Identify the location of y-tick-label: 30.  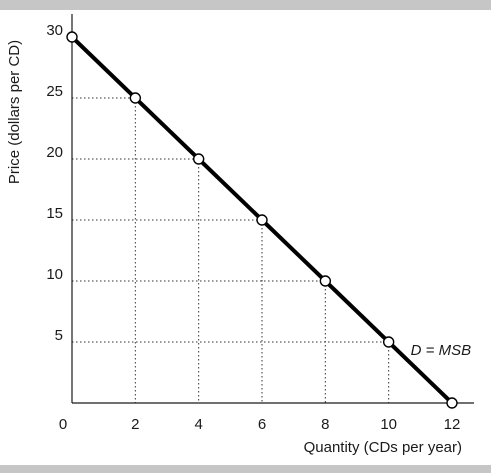
(54, 30).